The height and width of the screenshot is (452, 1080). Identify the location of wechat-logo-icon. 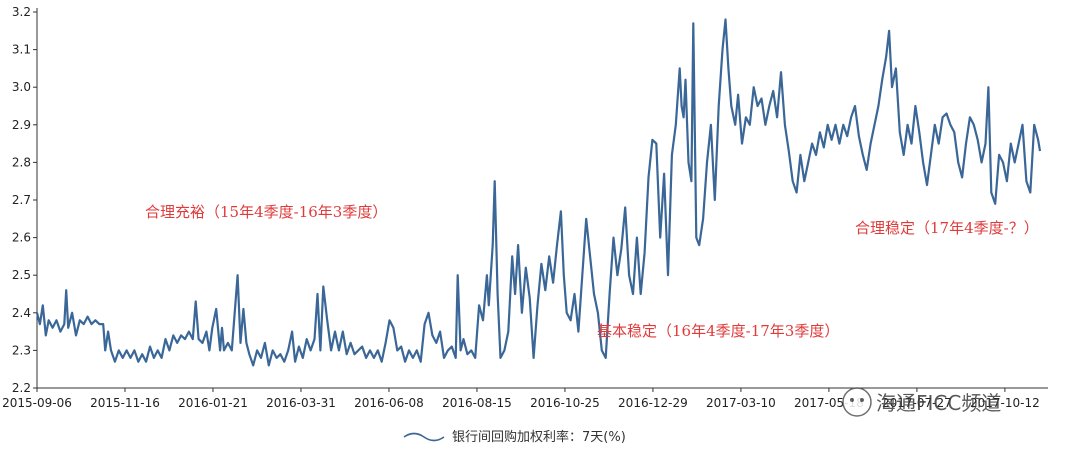
(857, 402).